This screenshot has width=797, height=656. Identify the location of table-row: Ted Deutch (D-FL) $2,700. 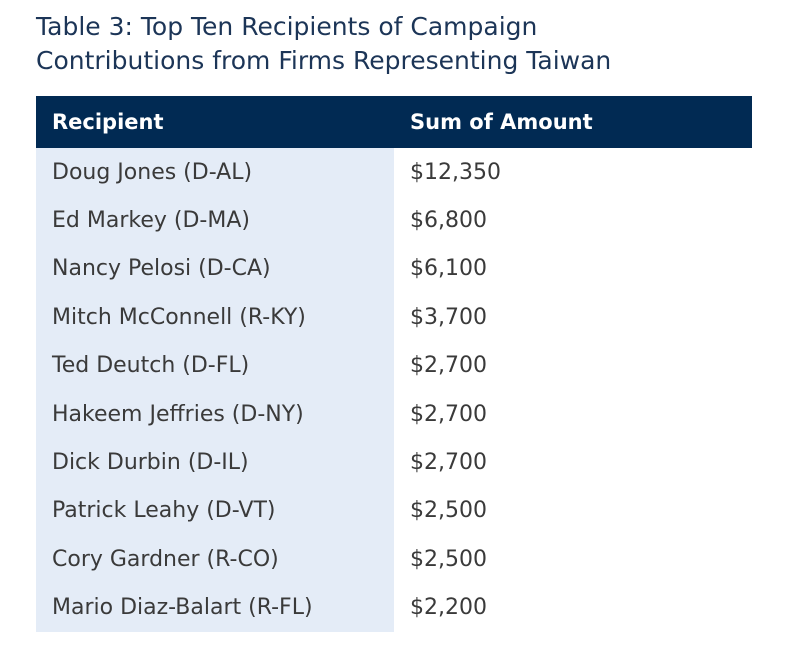
(394, 365).